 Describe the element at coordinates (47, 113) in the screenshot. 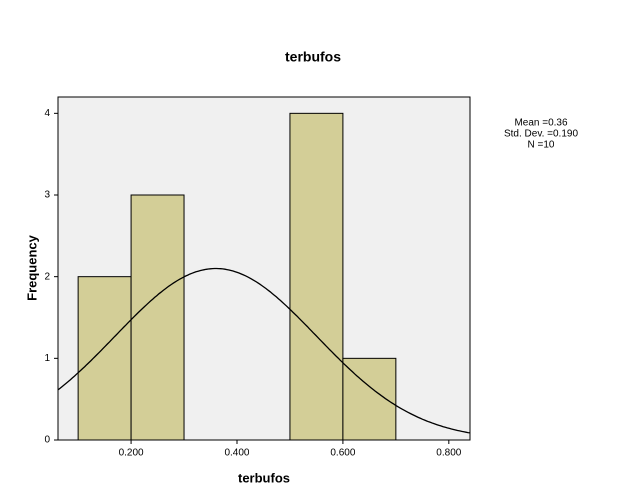

I see `y-tick-label: 4` at that location.